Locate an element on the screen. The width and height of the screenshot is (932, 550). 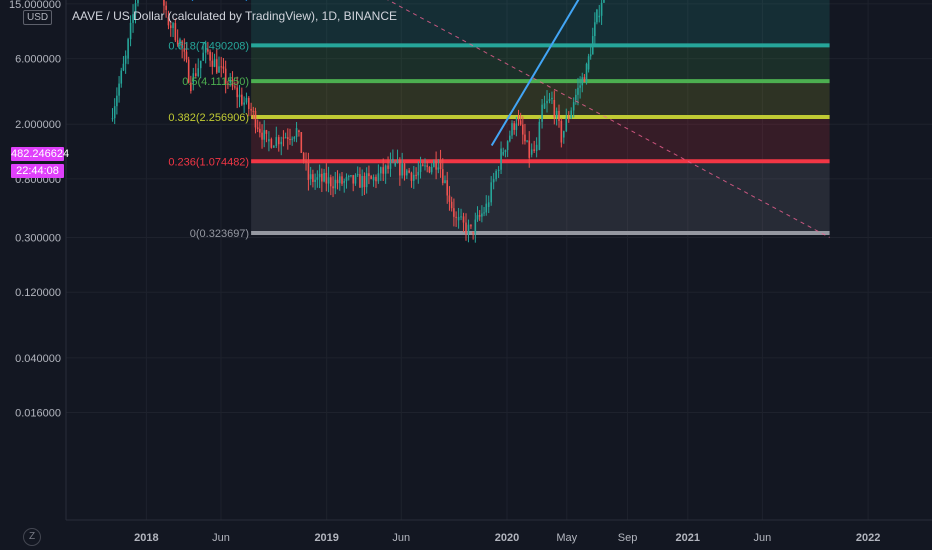
currency-label: USD is located at coordinates (38, 17).